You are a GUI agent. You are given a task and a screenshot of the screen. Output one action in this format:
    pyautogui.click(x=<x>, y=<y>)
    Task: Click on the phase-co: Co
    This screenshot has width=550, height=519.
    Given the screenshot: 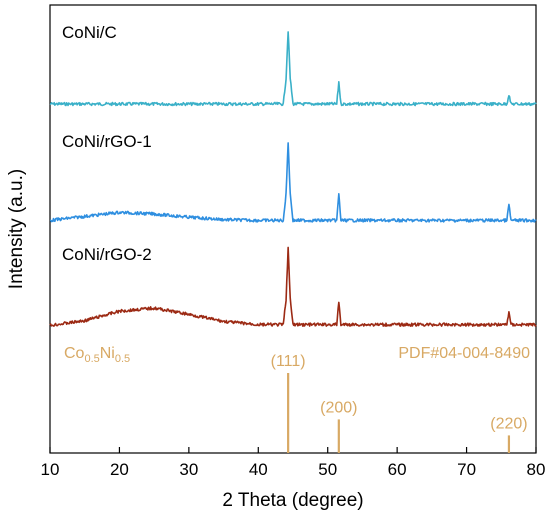 What is the action you would take?
    pyautogui.click(x=74, y=353)
    